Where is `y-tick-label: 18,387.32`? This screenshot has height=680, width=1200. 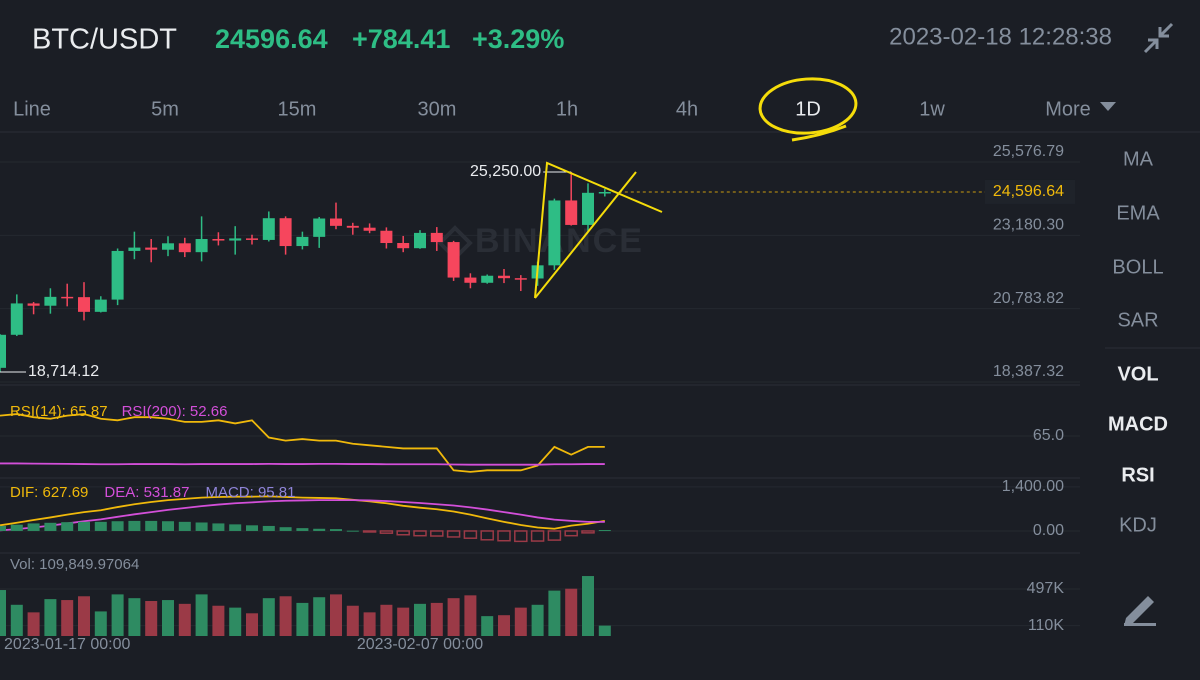 y-tick-label: 18,387.32 is located at coordinates (1028, 371).